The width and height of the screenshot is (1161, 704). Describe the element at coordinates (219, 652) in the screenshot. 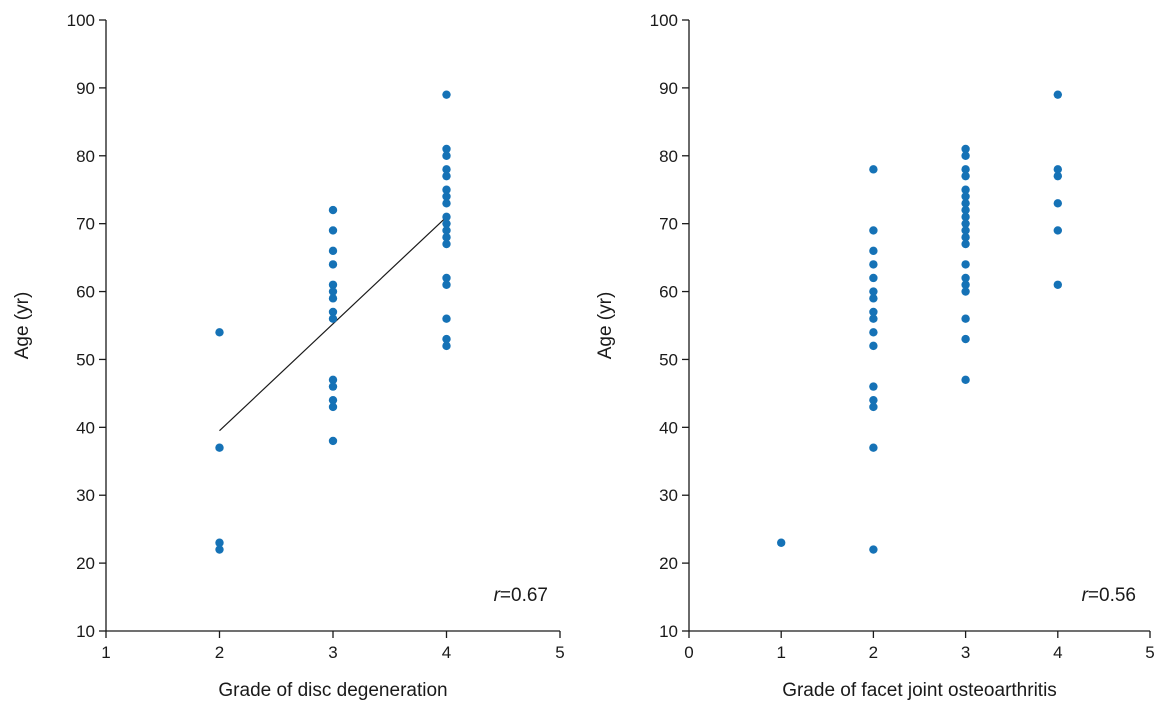

I see `x-tick-label: 2` at that location.